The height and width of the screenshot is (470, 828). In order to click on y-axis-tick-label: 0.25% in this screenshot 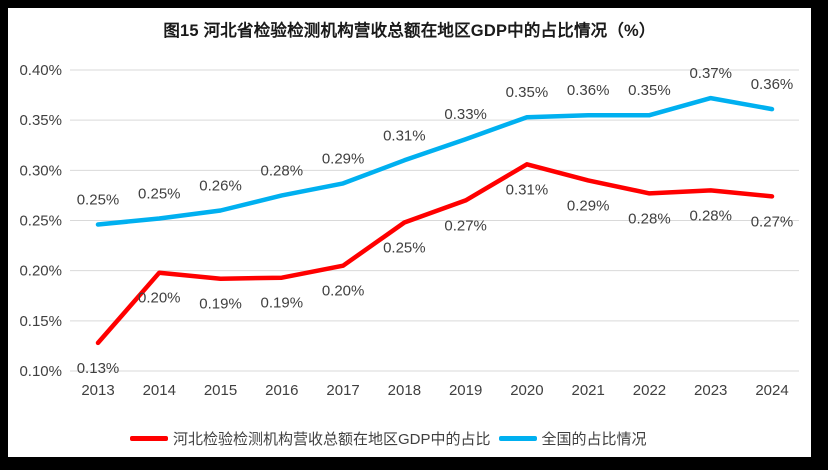, I will do `click(40, 221)`.